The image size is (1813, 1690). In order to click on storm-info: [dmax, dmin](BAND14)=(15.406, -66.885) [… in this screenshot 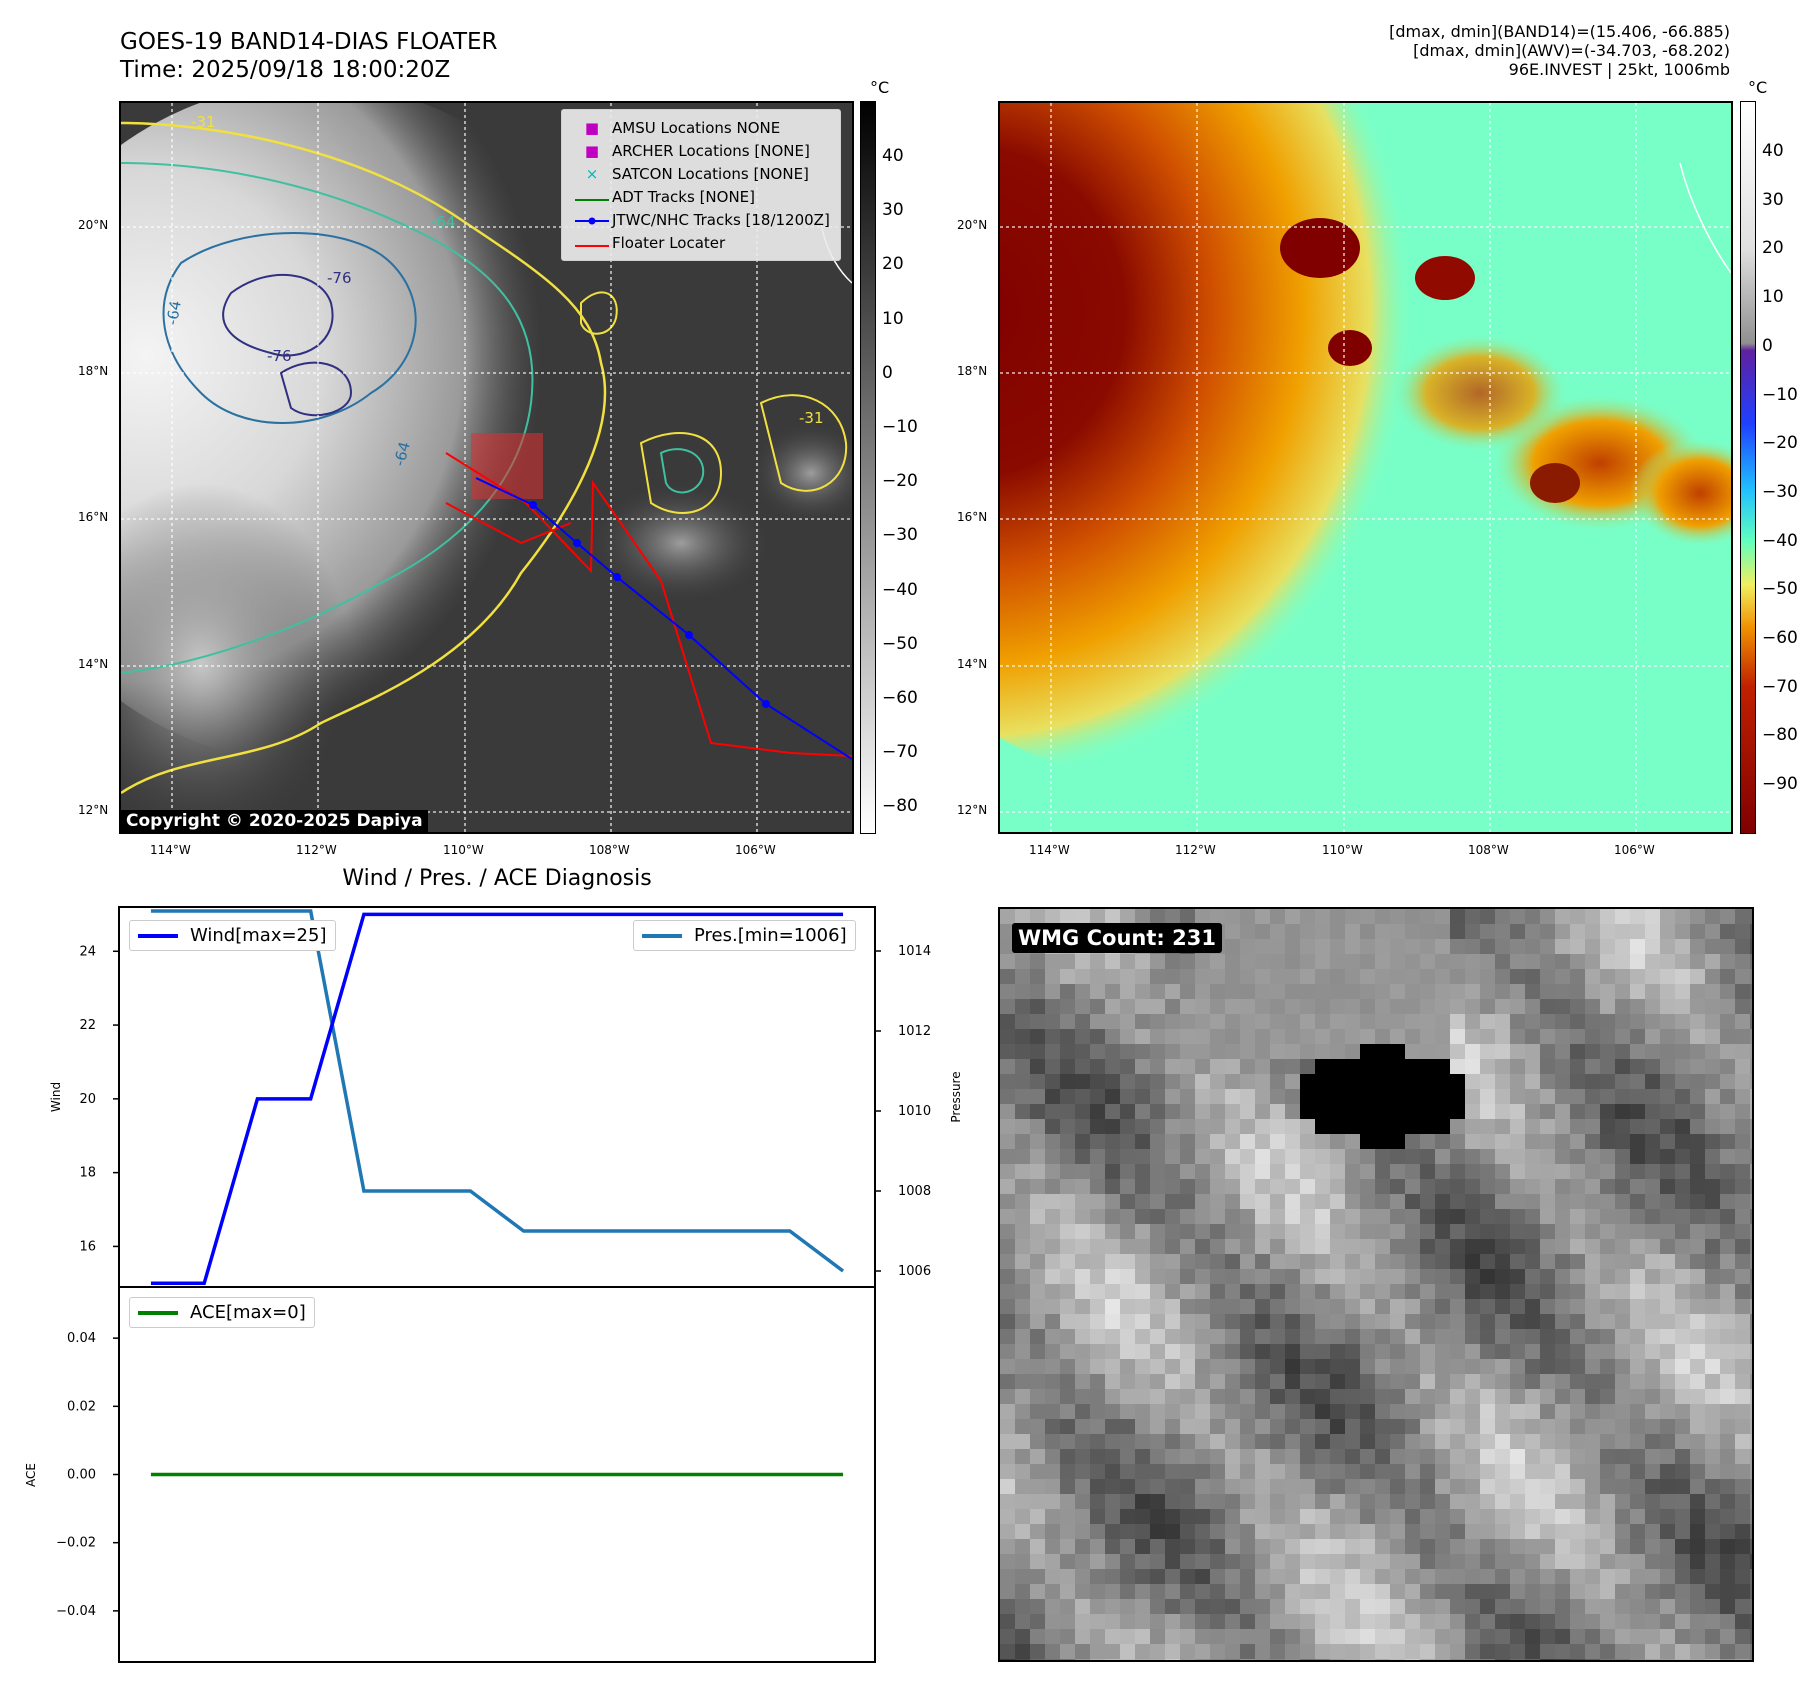, I will do `click(1559, 50)`.